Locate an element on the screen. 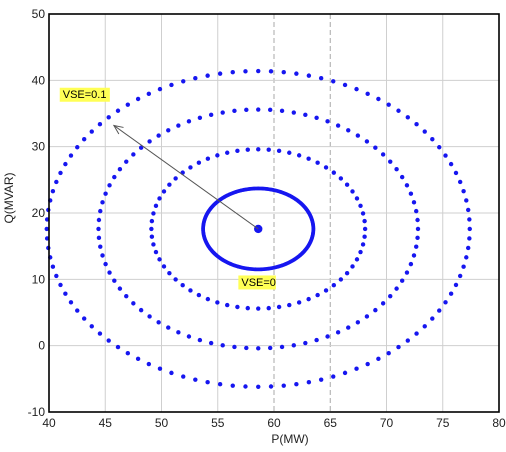  x-tick-label: 60 is located at coordinates (274, 423).